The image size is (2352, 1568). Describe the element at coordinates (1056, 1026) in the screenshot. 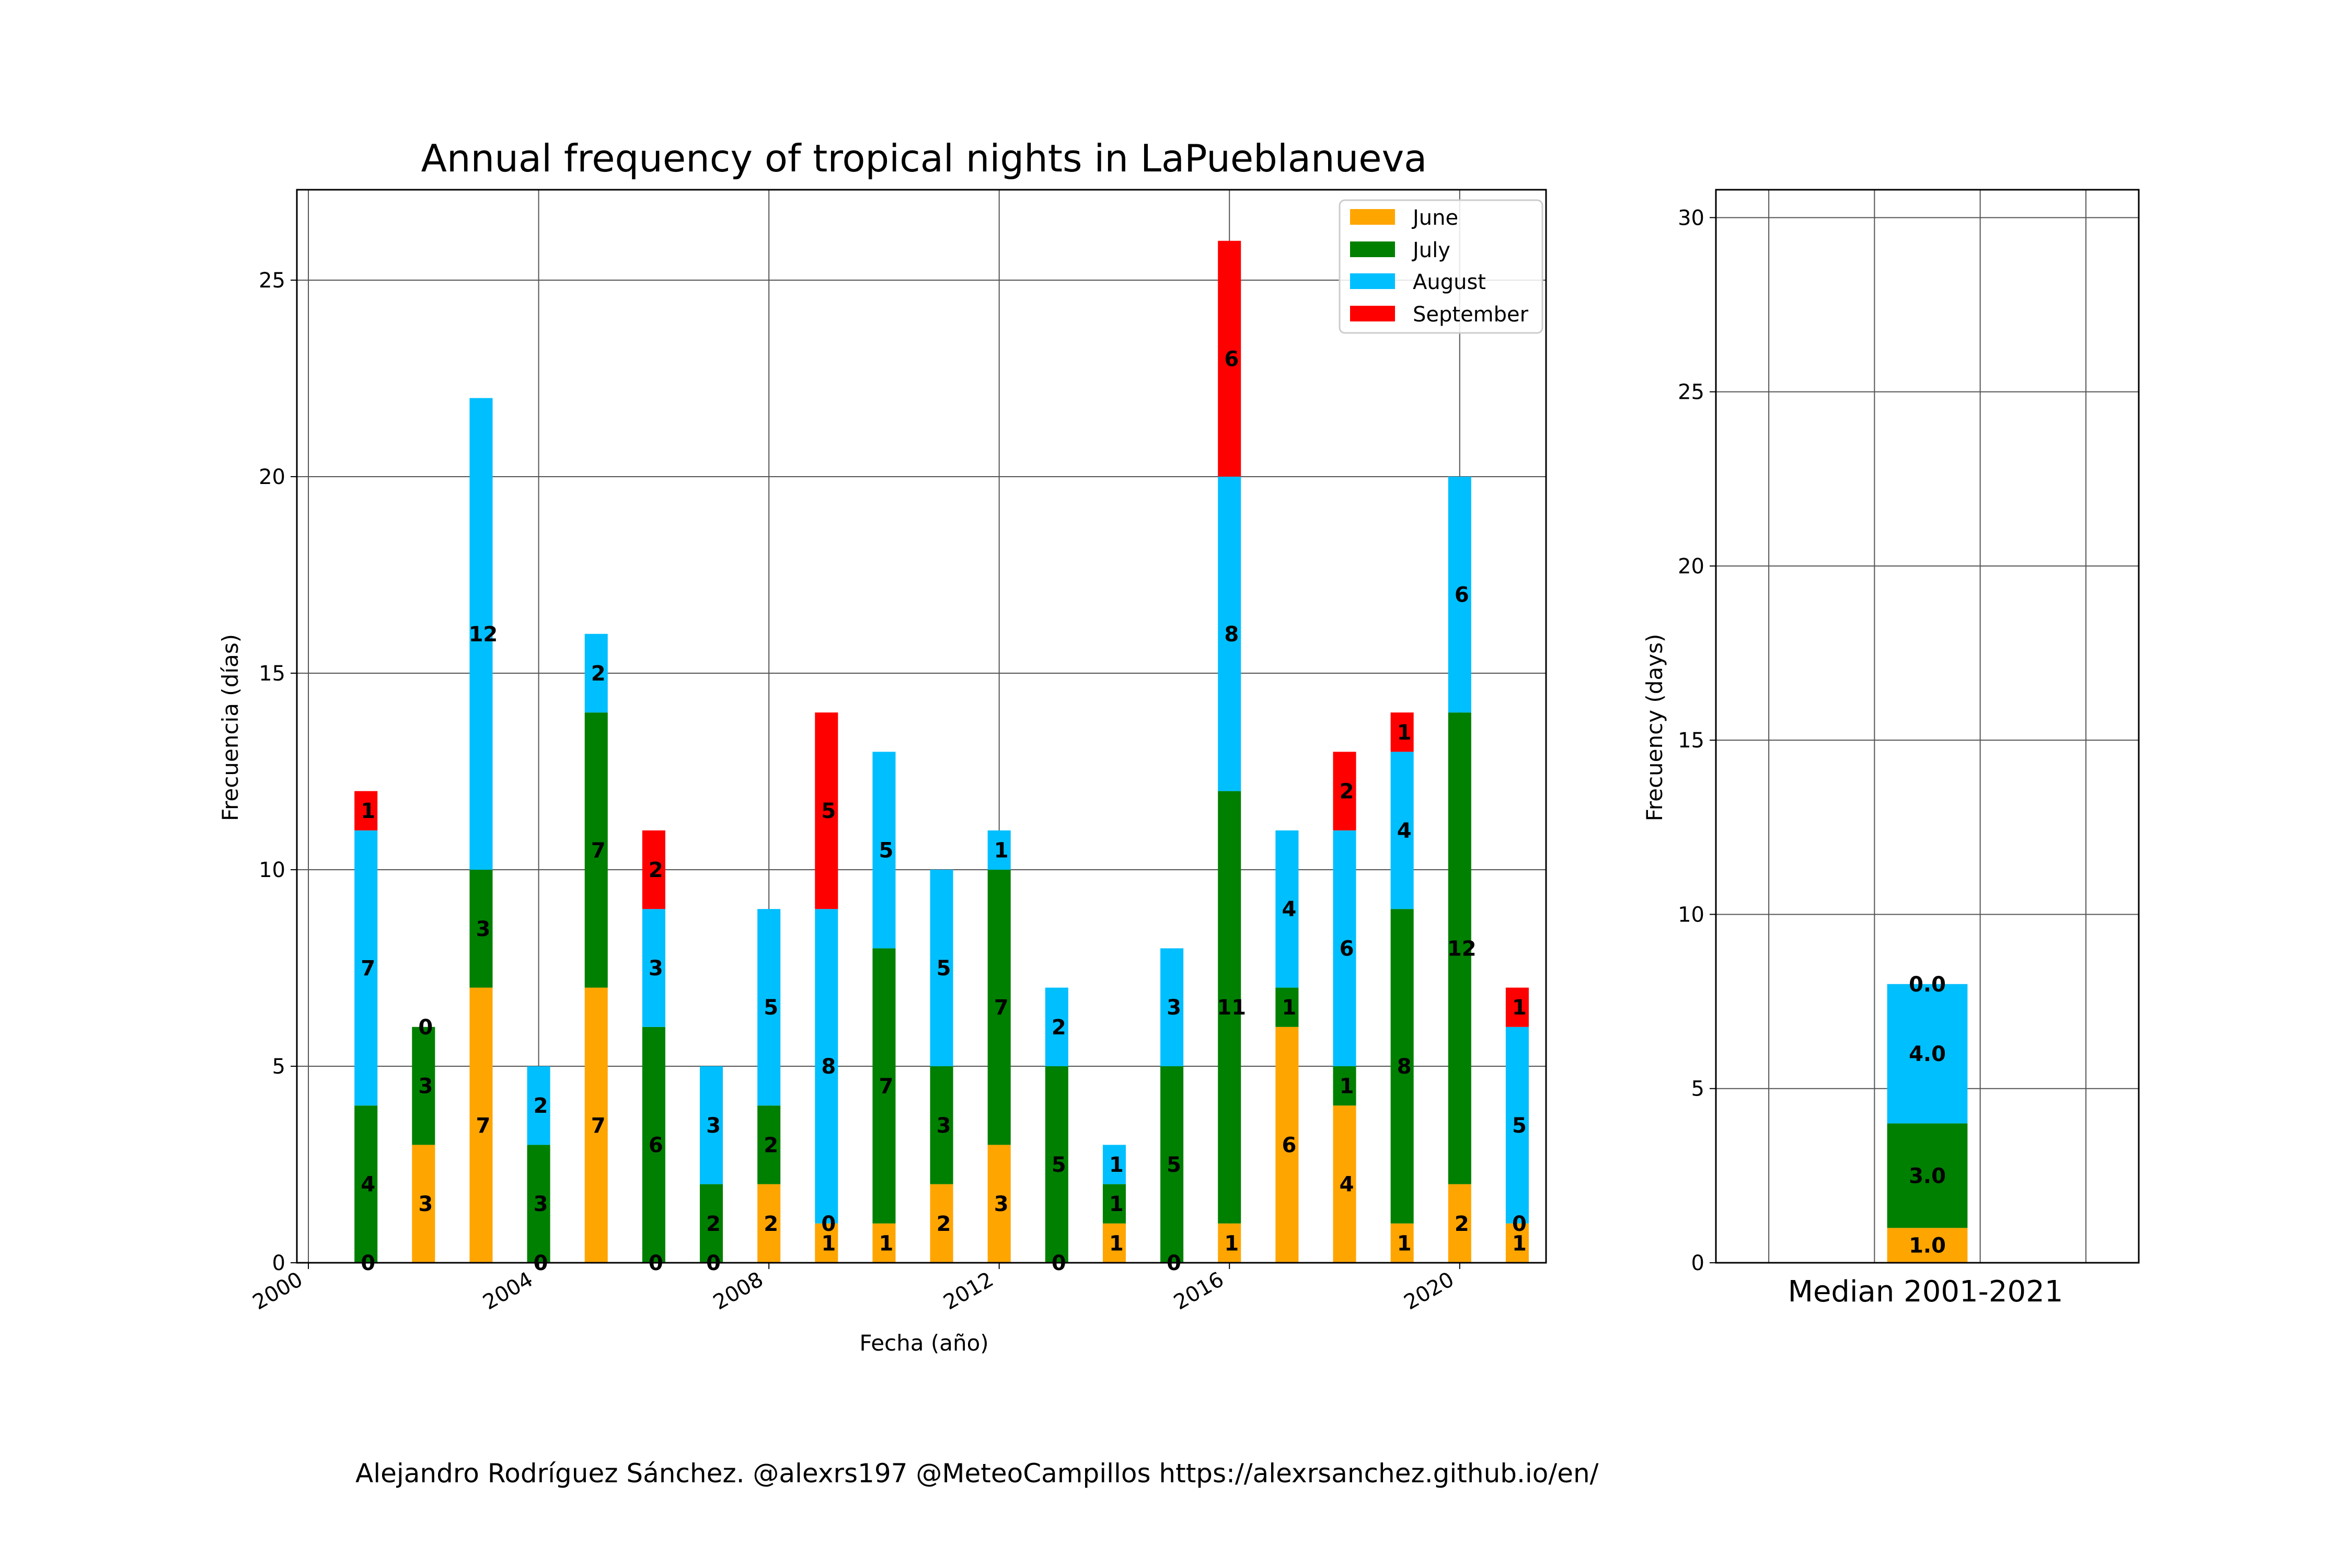

I see `bar-august-2013` at that location.